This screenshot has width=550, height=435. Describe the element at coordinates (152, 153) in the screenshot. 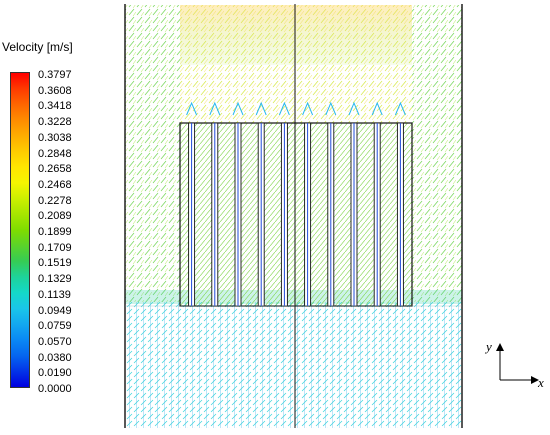

I see `flow-region-side-left` at that location.